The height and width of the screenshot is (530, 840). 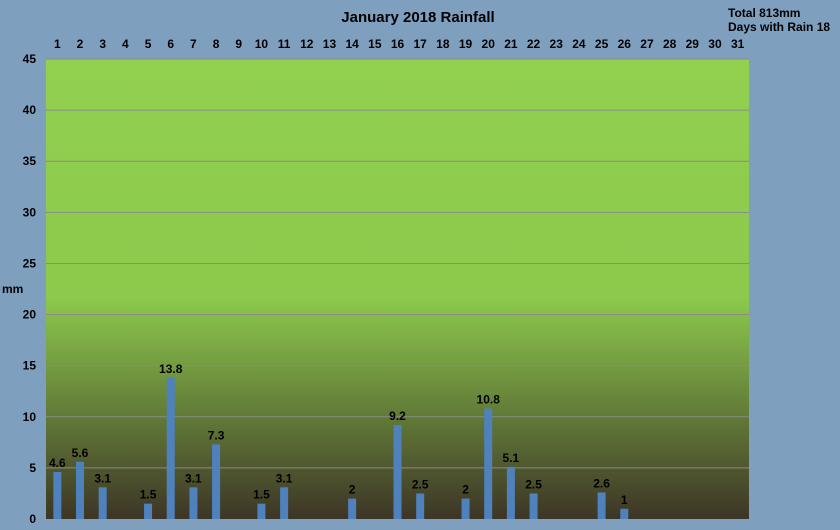 I want to click on x-tick-label: 19, so click(x=466, y=44).